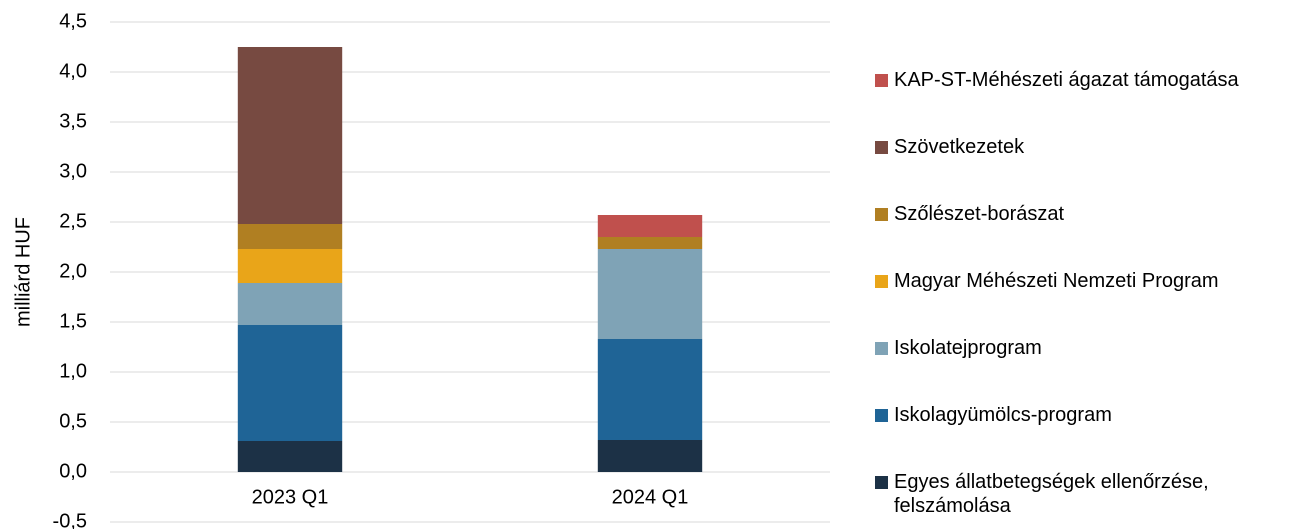 The width and height of the screenshot is (1311, 529). What do you see at coordinates (968, 348) in the screenshot?
I see `legend-label: Iskolatejprogram` at bounding box center [968, 348].